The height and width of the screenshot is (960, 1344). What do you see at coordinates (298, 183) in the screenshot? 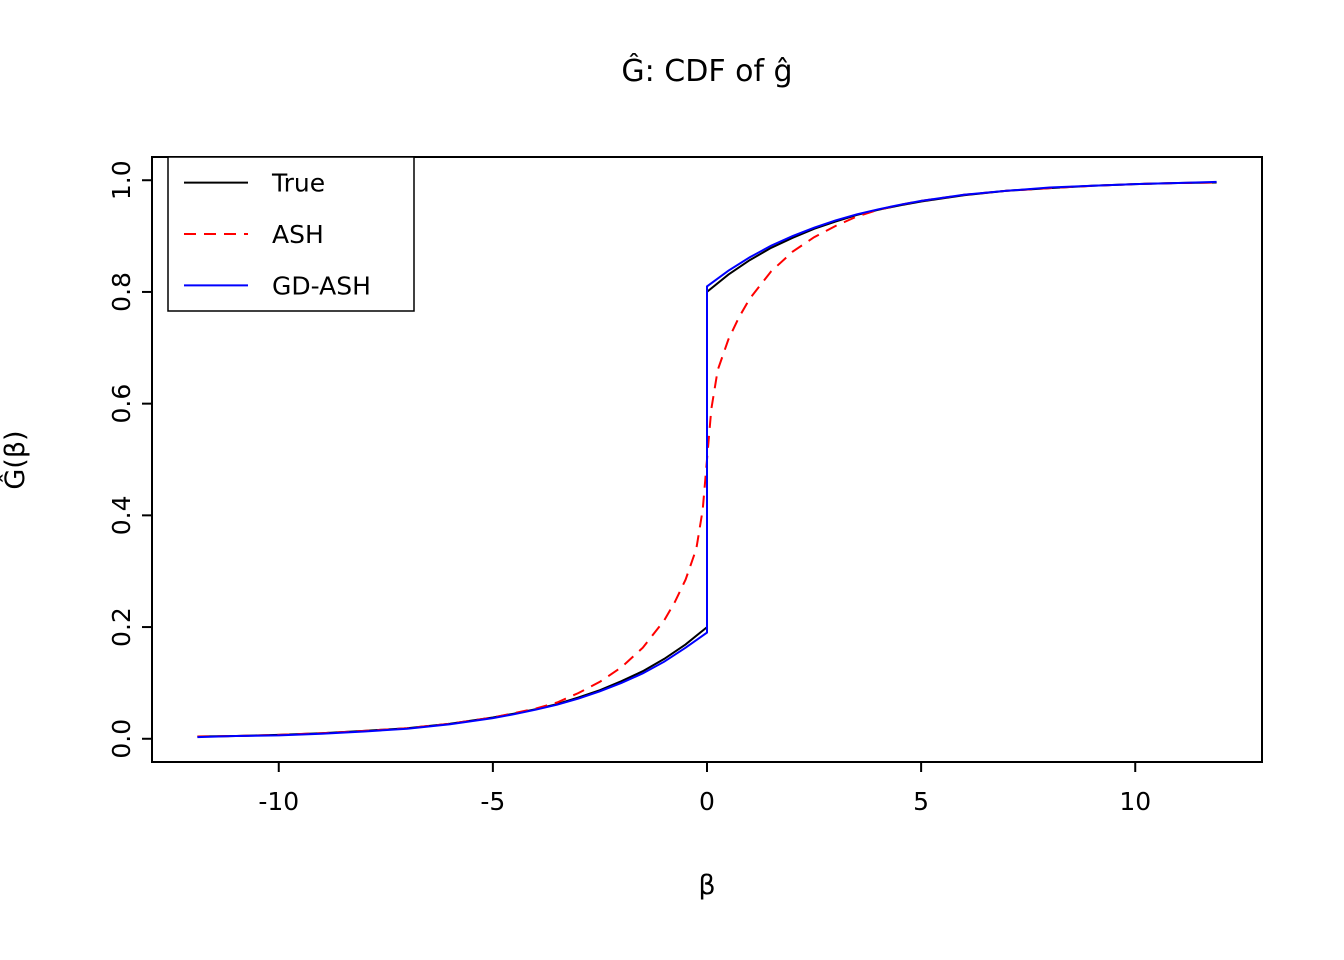
I see `legend-item-label: True` at bounding box center [298, 183].